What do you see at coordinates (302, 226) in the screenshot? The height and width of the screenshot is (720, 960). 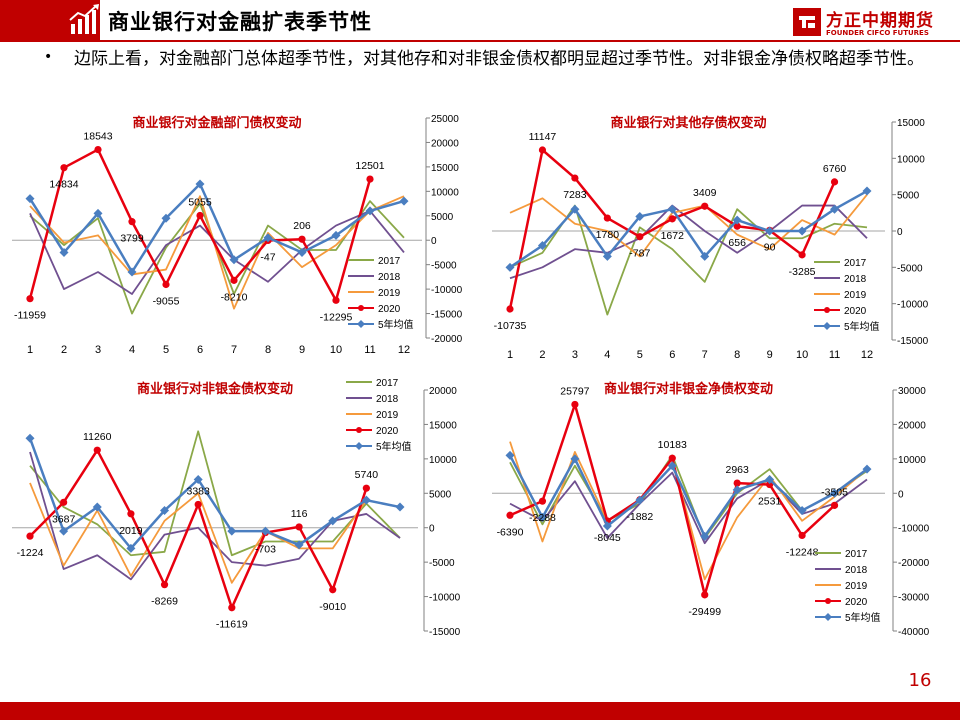 I see `data-label: 206` at bounding box center [302, 226].